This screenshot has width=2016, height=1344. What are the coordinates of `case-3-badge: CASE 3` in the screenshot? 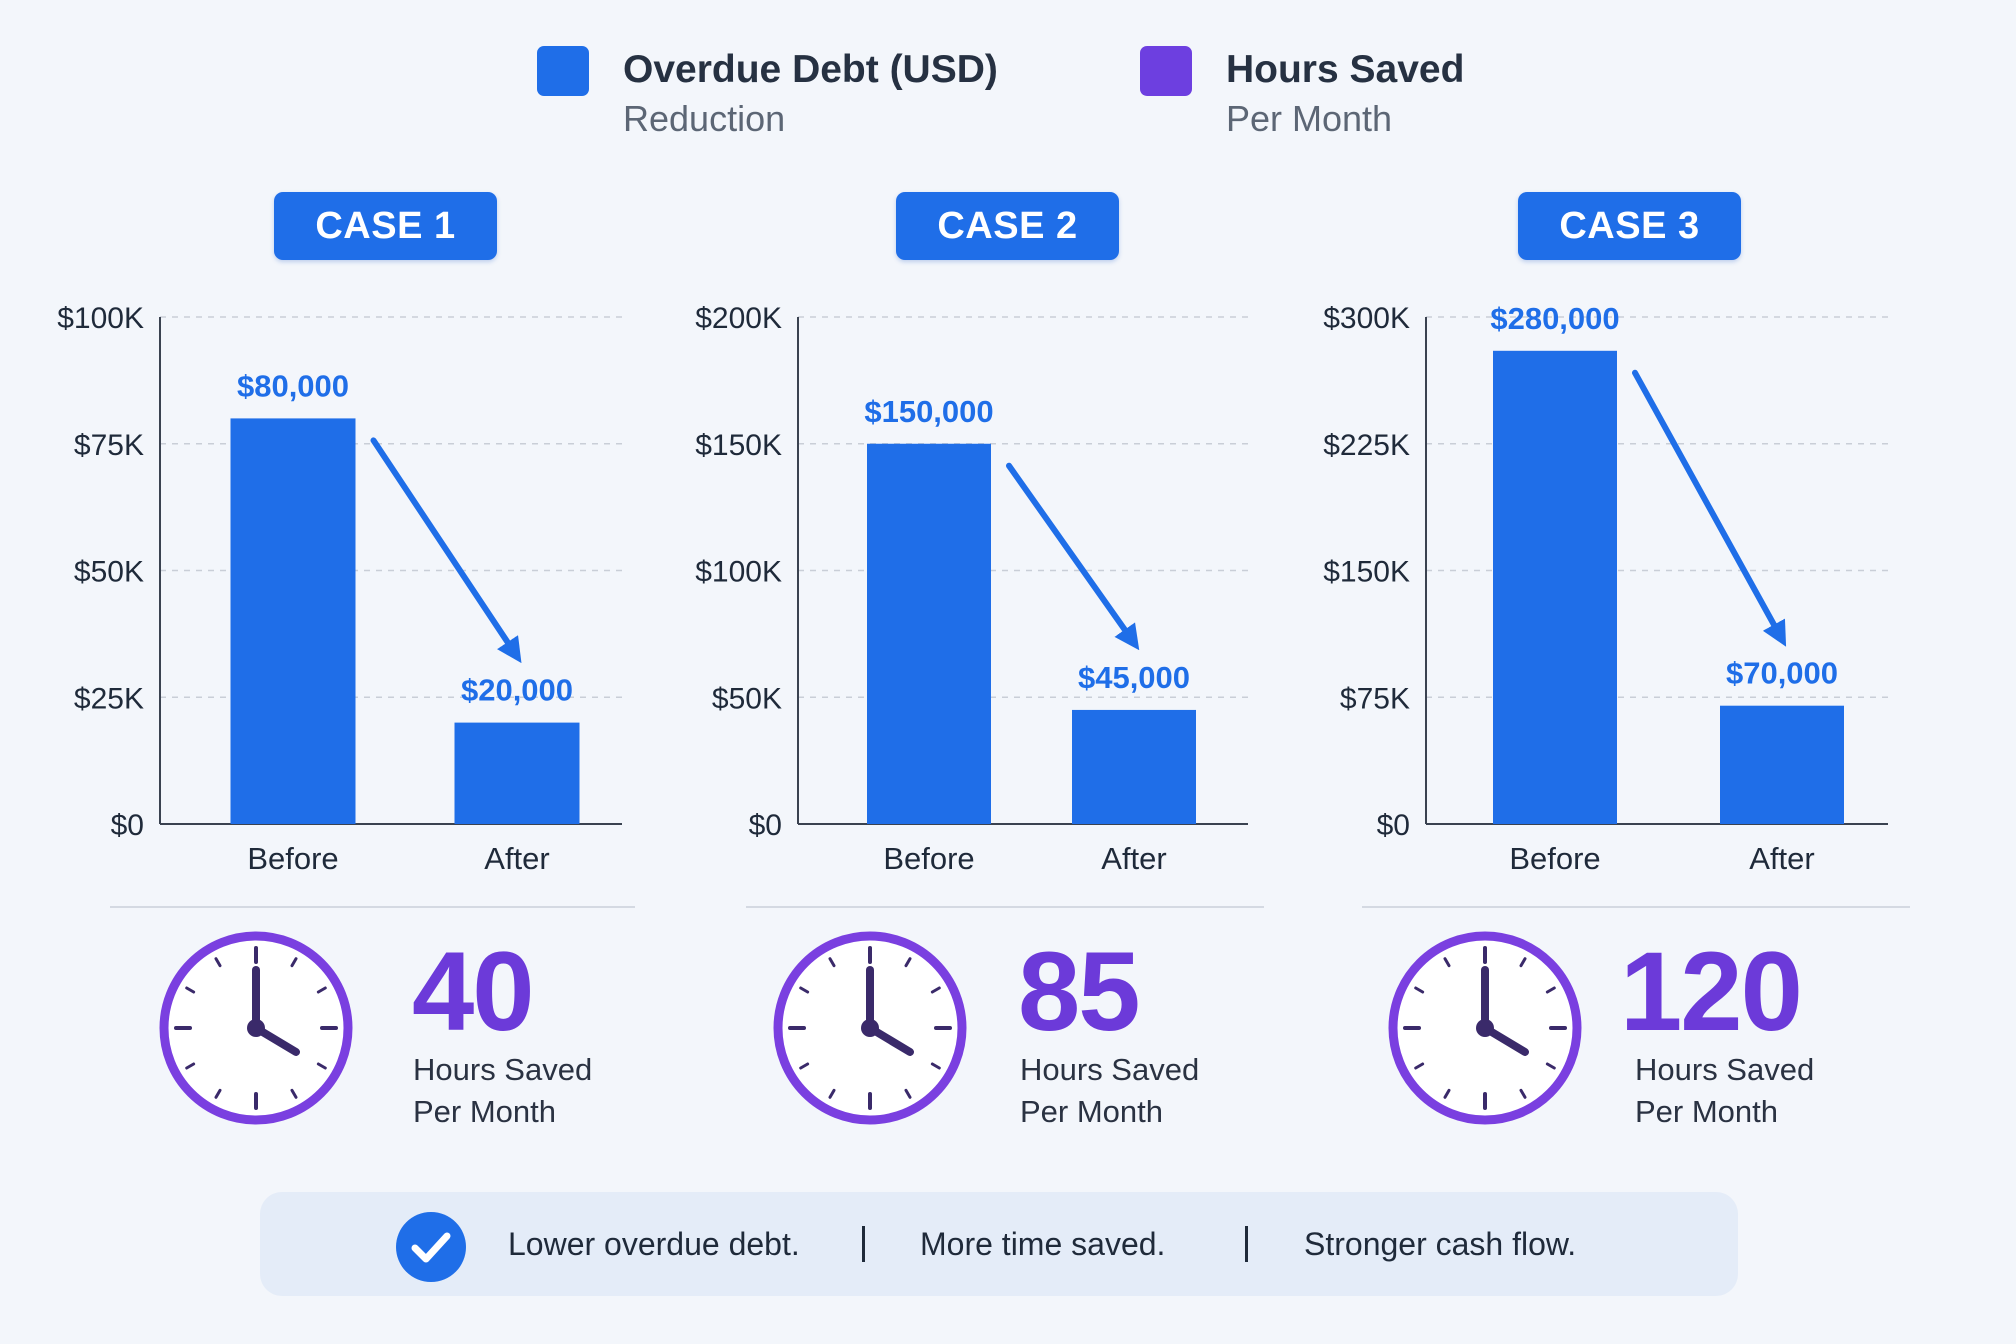 It's located at (1629, 226).